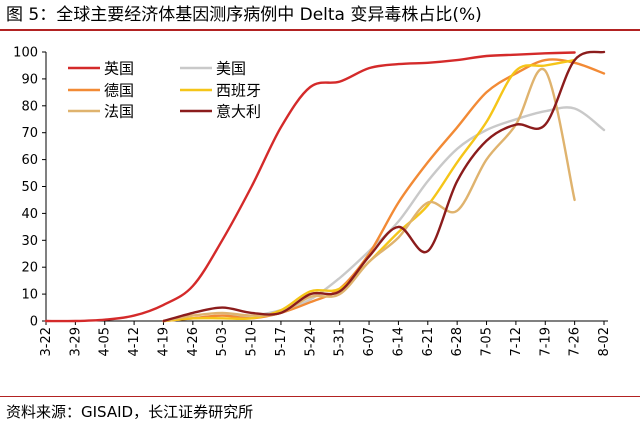  I want to click on legend-label: 美国, so click(231, 69).